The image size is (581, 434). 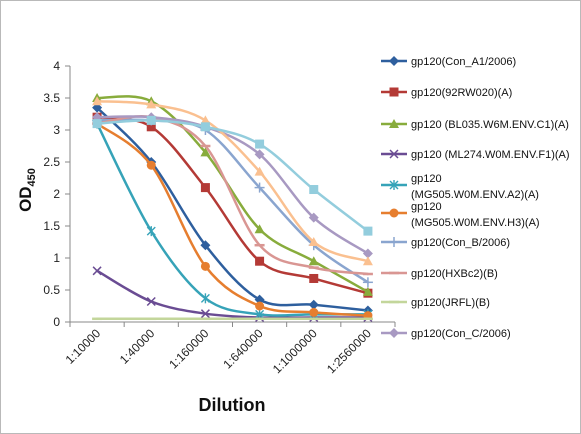 What do you see at coordinates (51, 290) in the screenshot?
I see `y-tick-label: 0.5` at bounding box center [51, 290].